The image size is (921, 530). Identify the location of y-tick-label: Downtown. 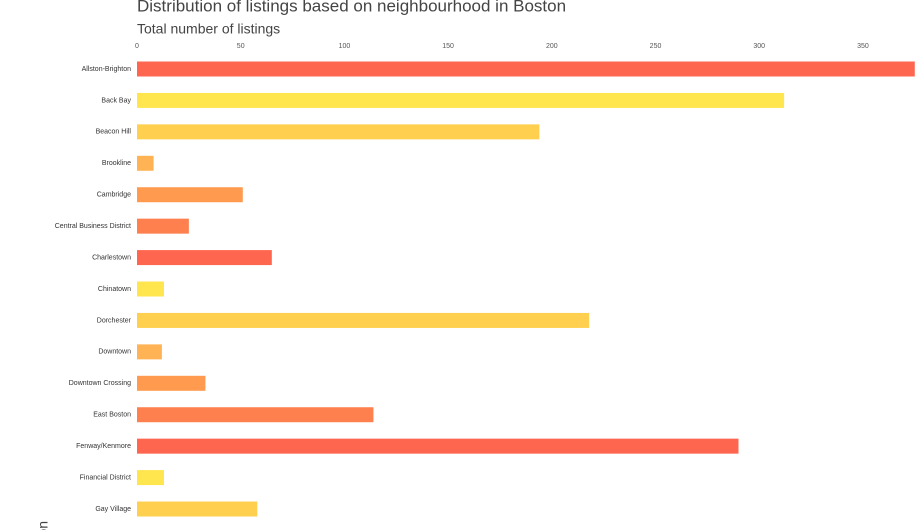
(114, 352).